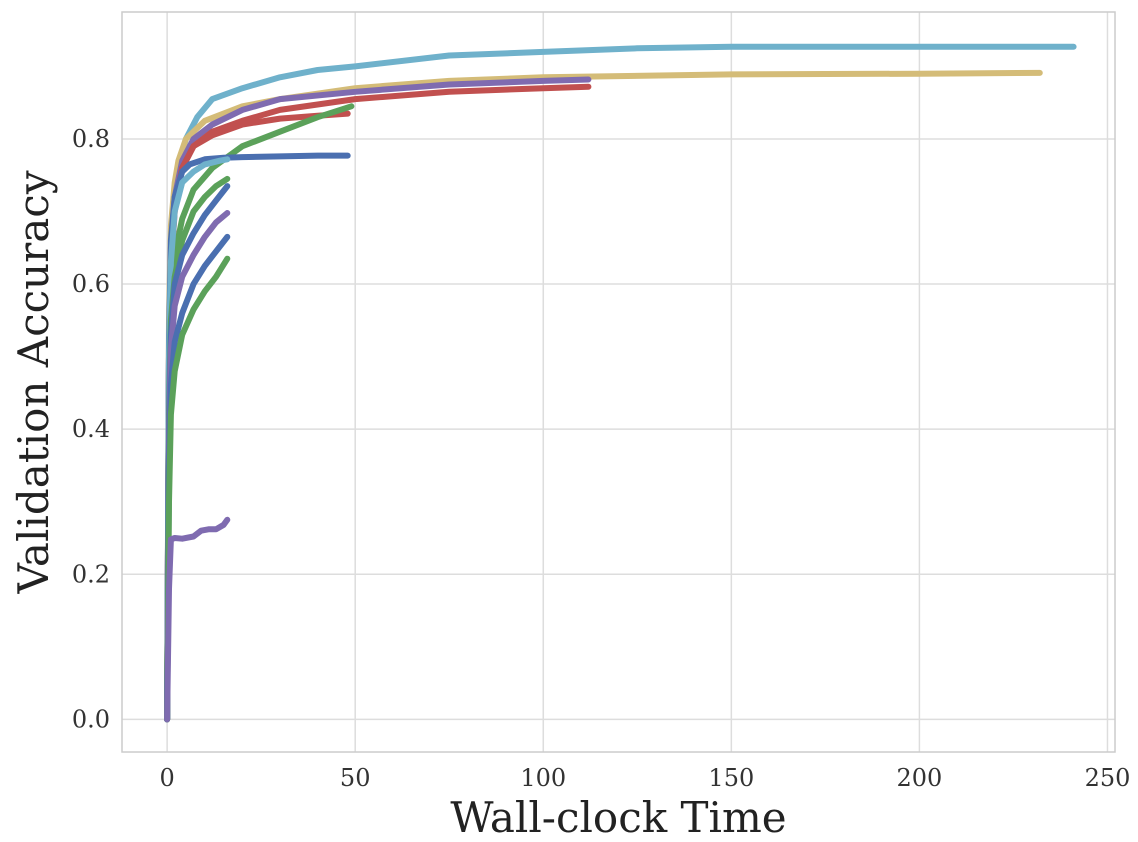 The image size is (1138, 842). I want to click on y-tick-label: 0.6, so click(91, 284).